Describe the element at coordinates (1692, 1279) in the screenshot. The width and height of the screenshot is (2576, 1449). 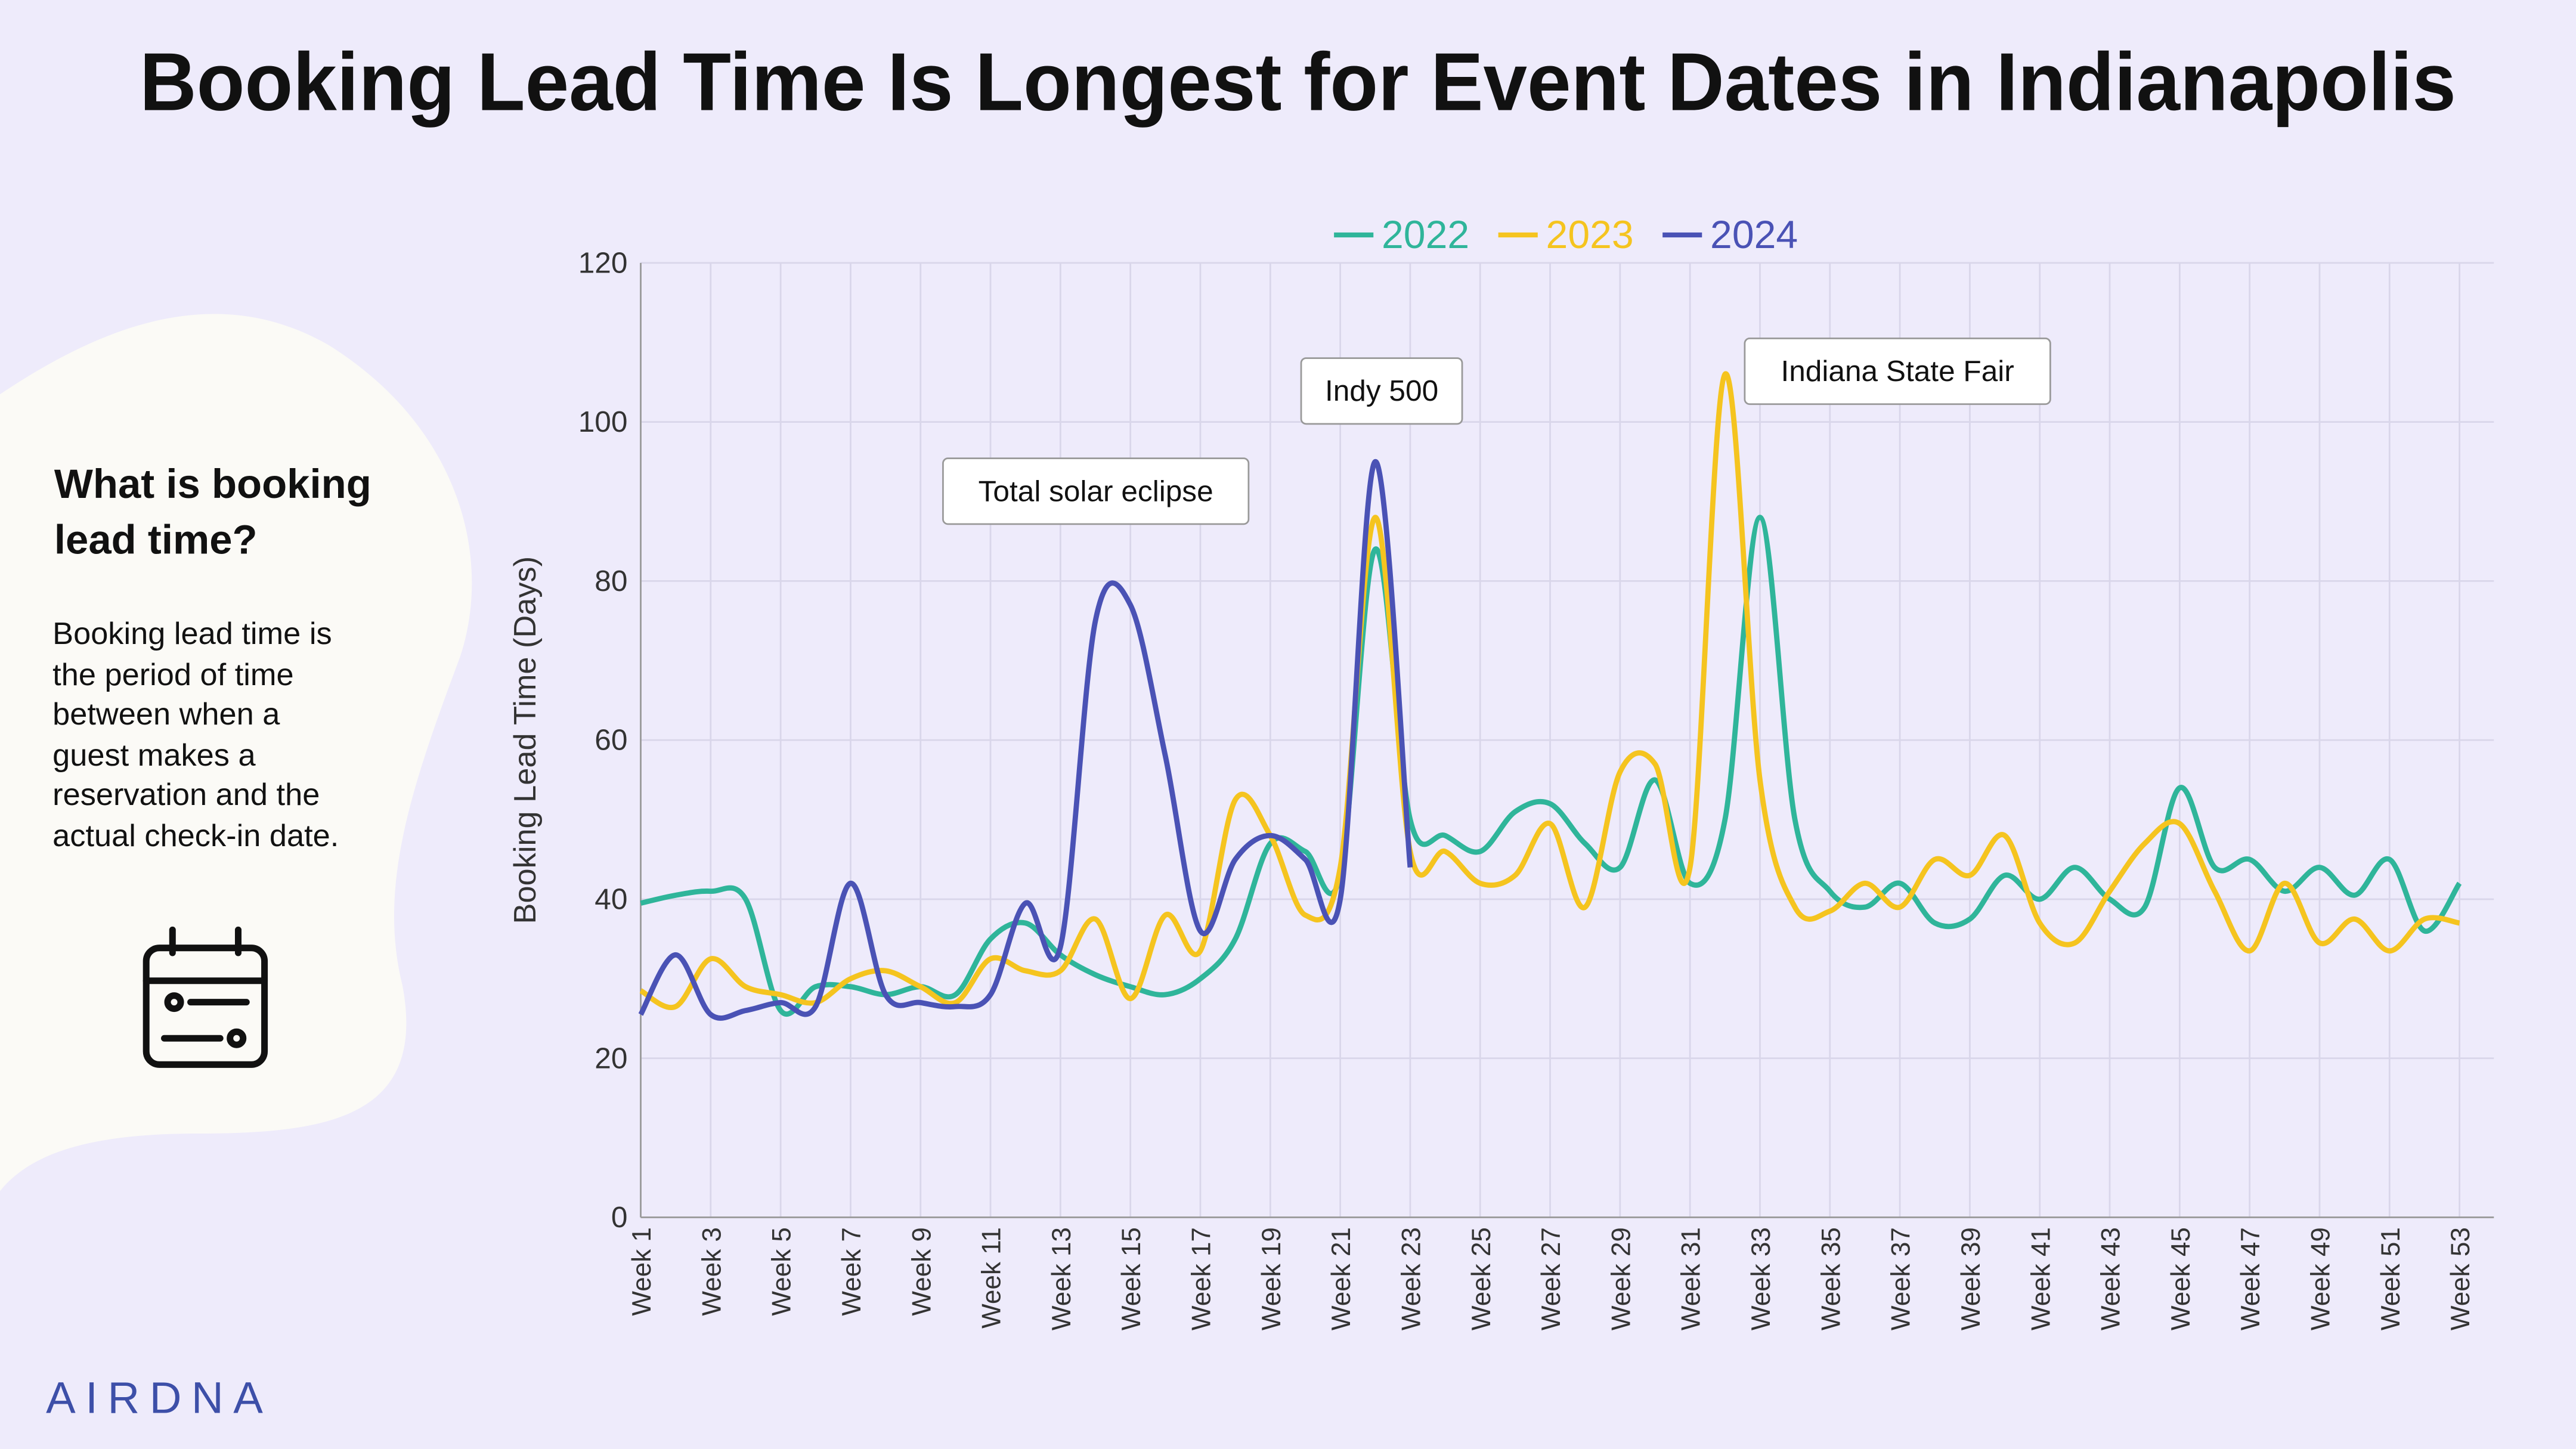
I see `x-tick-label: Week 31` at that location.